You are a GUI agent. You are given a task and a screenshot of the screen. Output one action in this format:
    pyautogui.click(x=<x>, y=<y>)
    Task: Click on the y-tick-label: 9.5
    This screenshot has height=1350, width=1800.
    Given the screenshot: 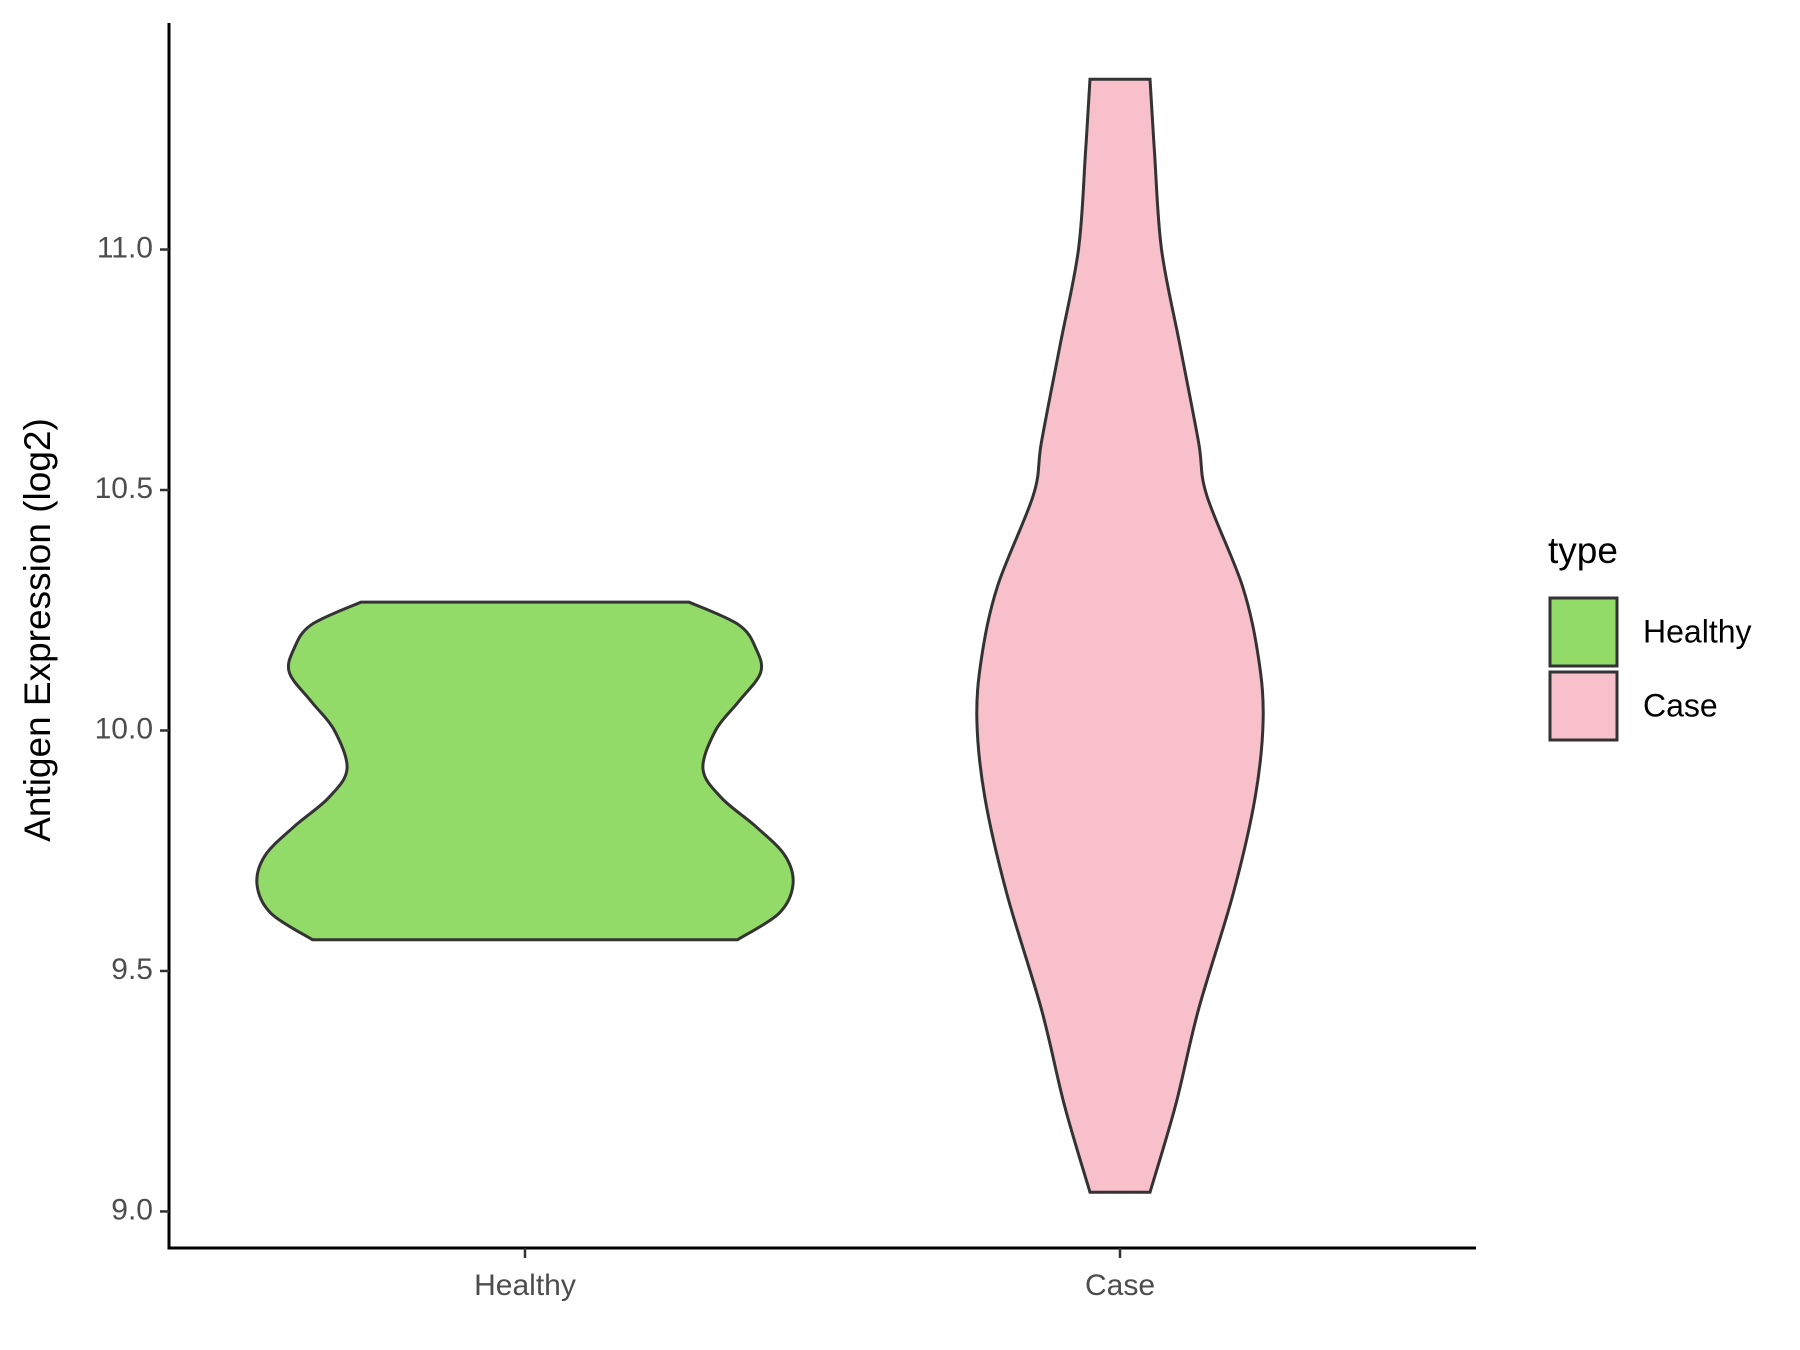 What is the action you would take?
    pyautogui.click(x=132, y=969)
    